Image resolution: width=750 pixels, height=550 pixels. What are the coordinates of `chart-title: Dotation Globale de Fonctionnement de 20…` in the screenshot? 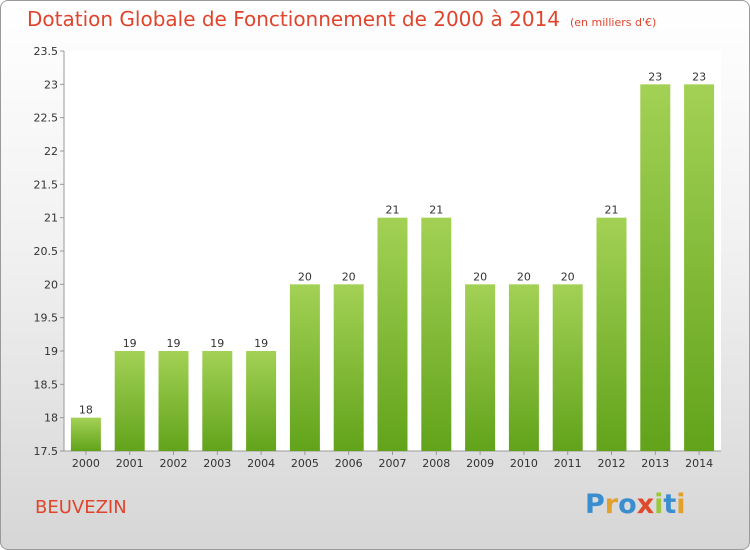 It's located at (341, 19).